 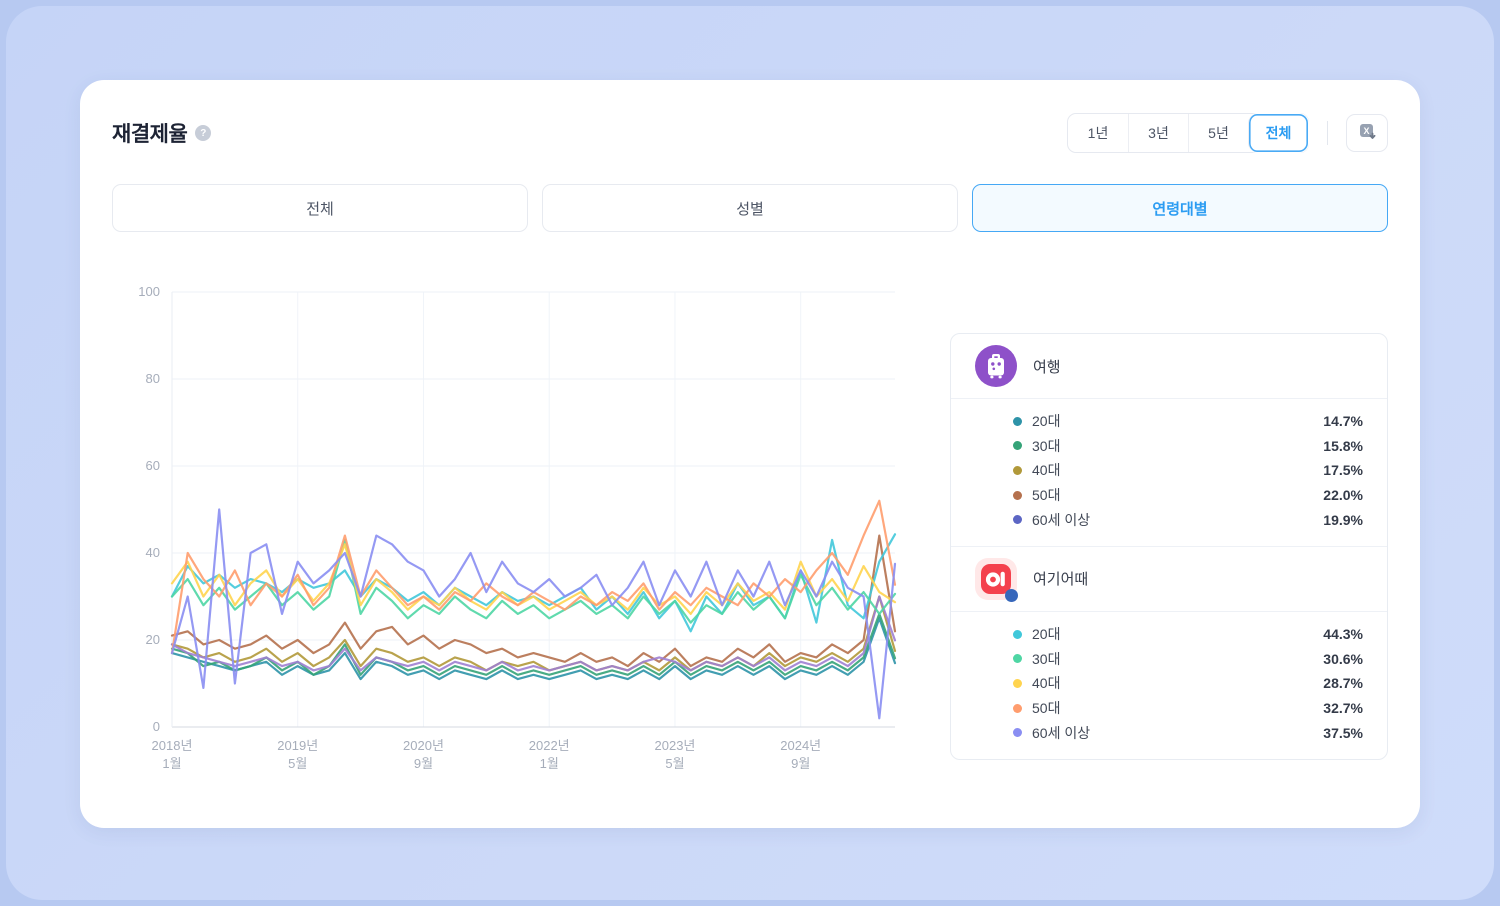 What do you see at coordinates (1169, 519) in the screenshot?
I see `legend-item: 60세 이상 19.9%` at bounding box center [1169, 519].